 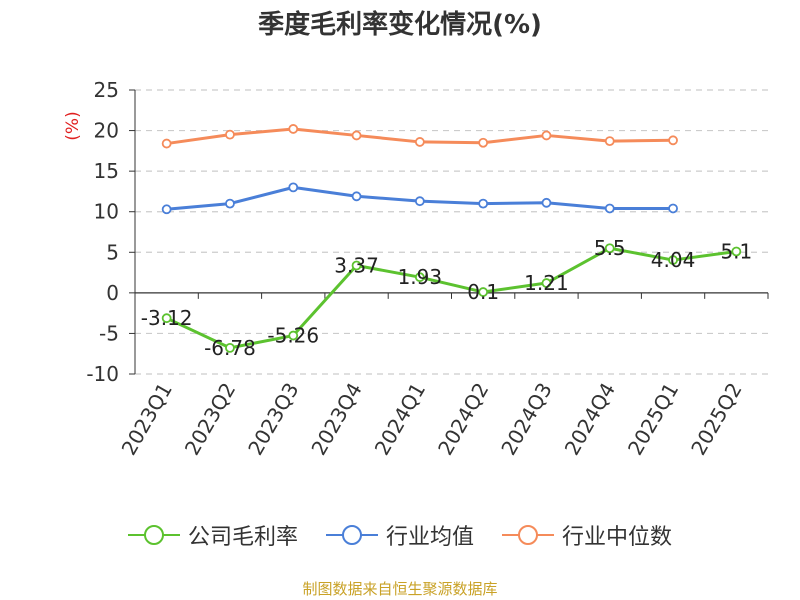 I want to click on y-tick-label: 25, so click(x=106, y=90).